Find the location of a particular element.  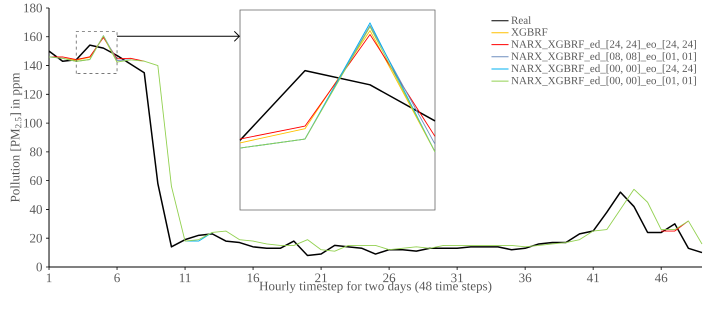

x-tick-label: 31 is located at coordinates (457, 278).